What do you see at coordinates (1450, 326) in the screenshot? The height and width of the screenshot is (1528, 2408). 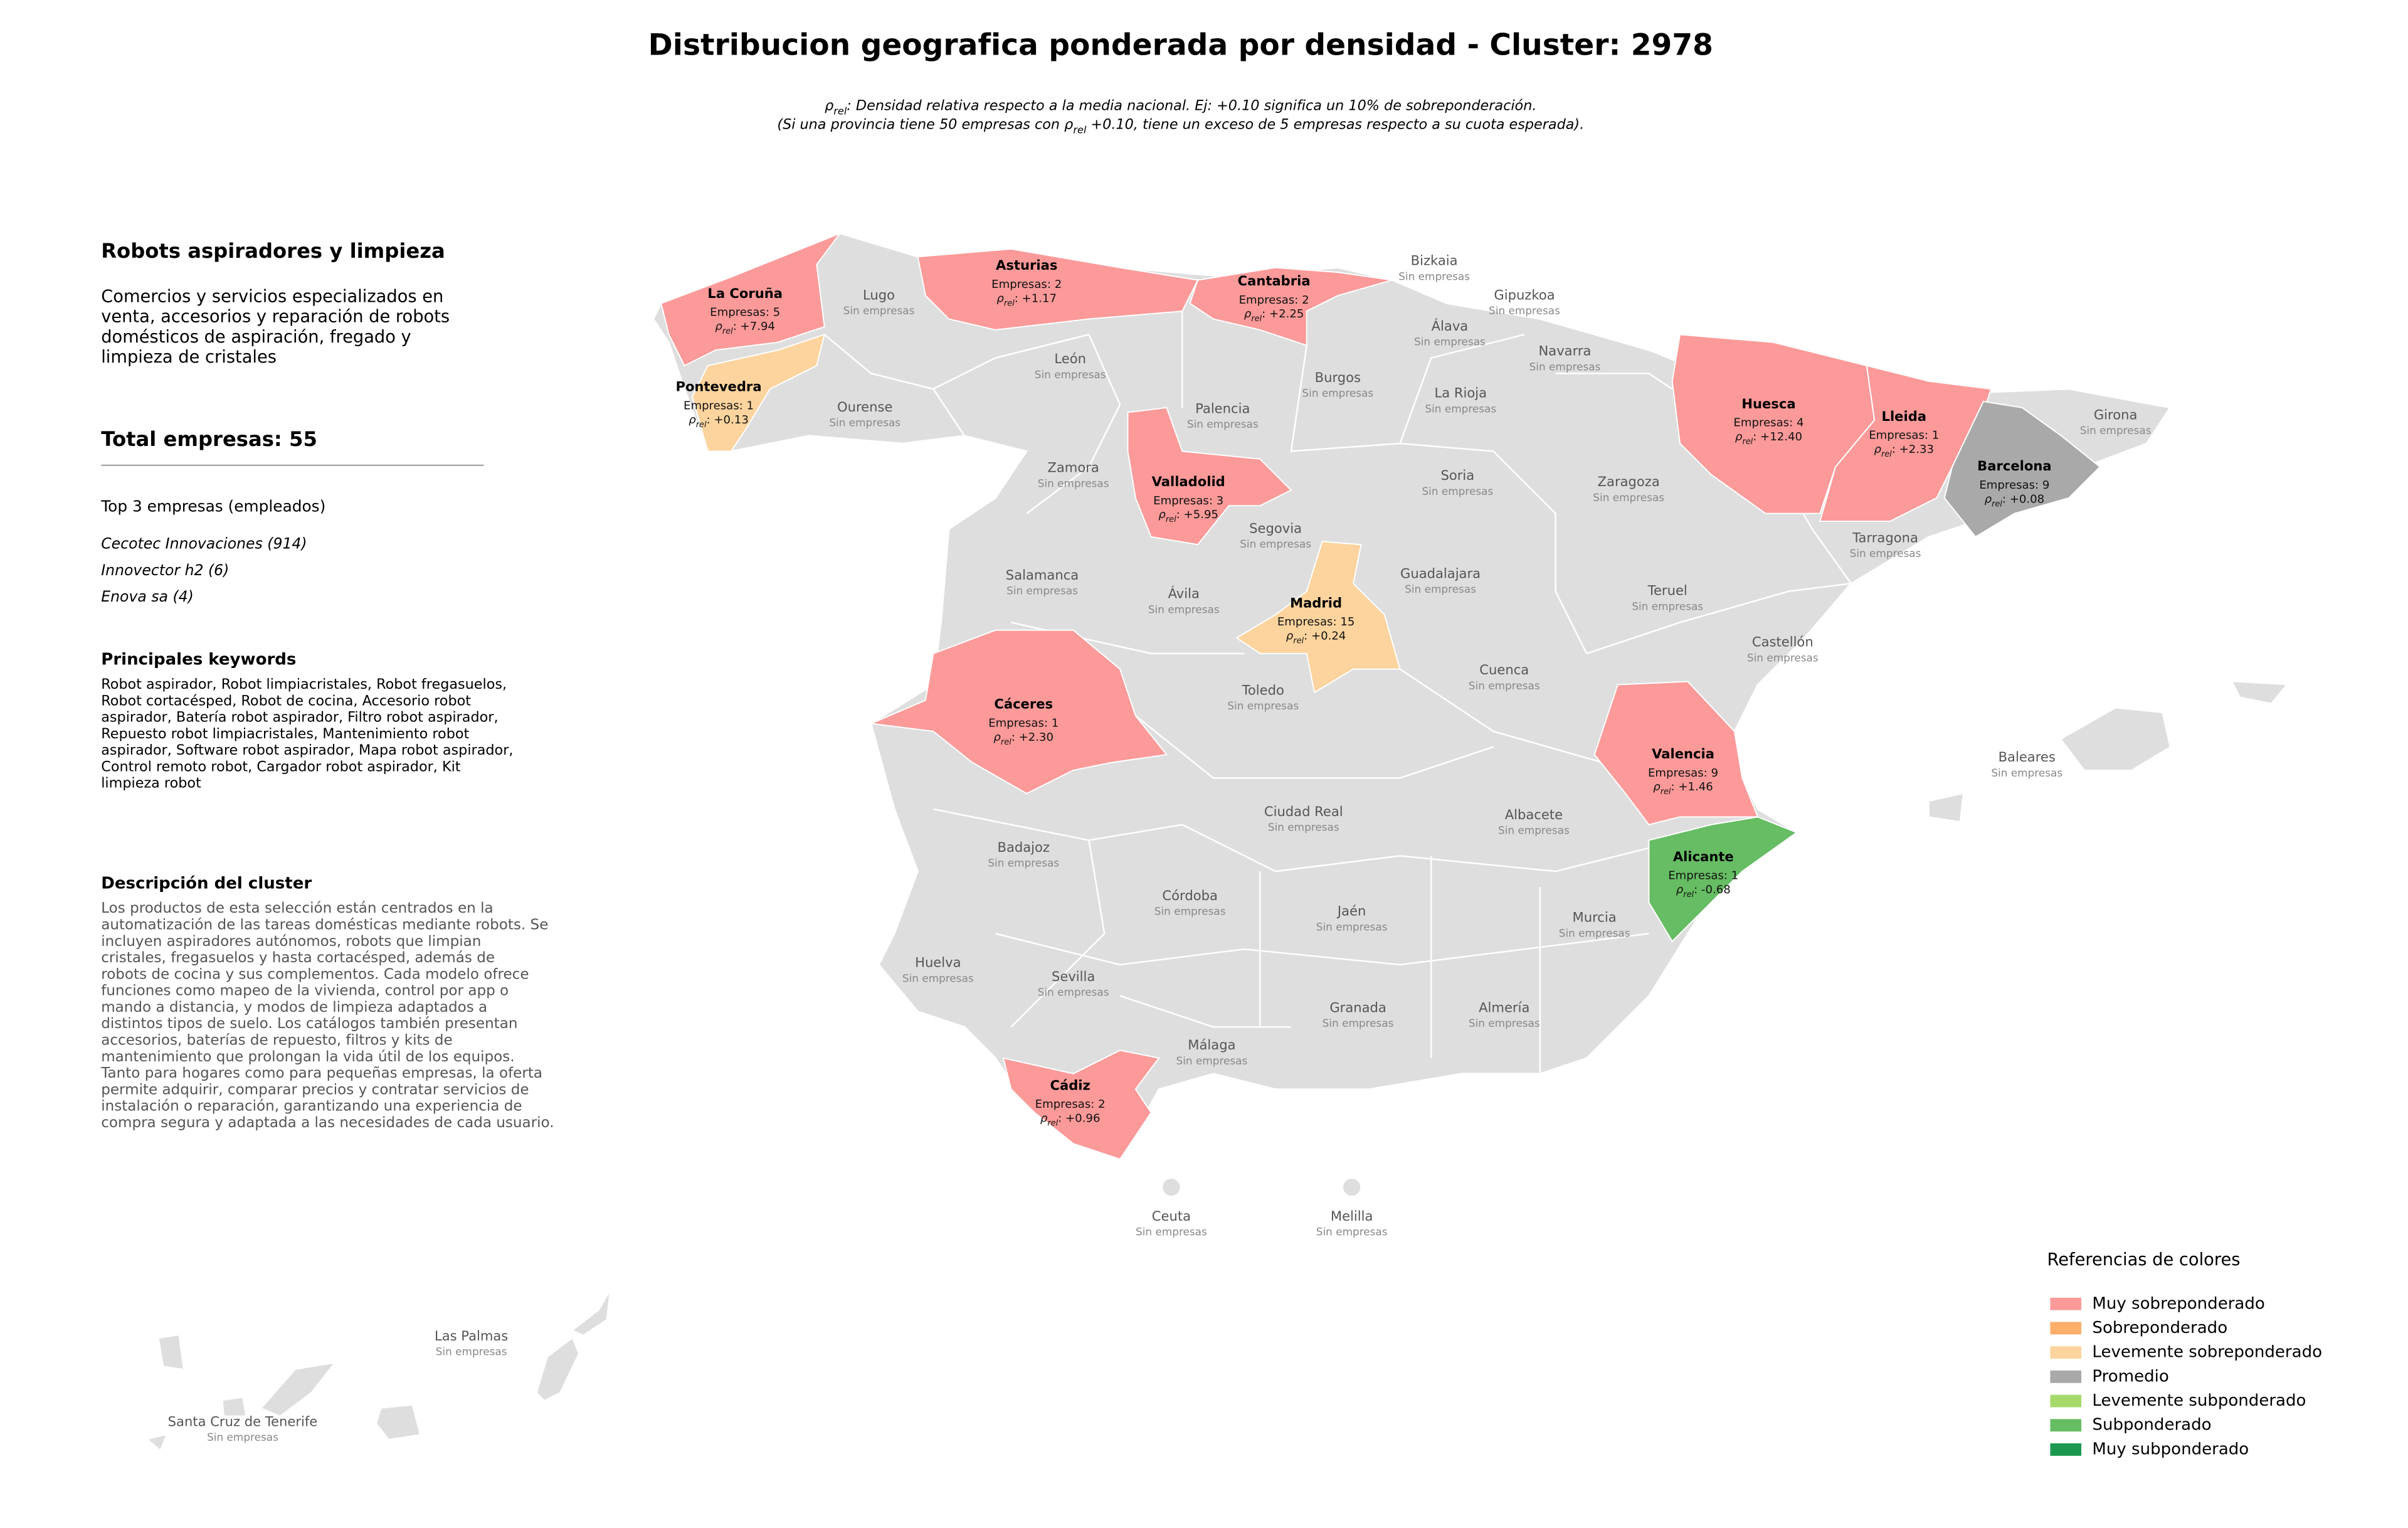 I see `province-name: Álava` at bounding box center [1450, 326].